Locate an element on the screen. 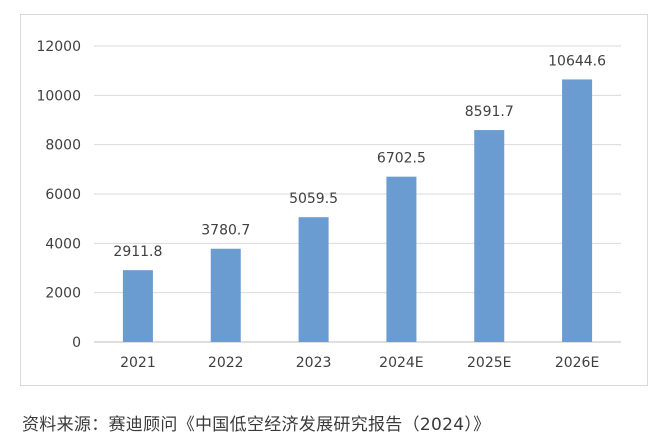 Image resolution: width=668 pixels, height=441 pixels. x-tick-label: 2026E is located at coordinates (577, 363).